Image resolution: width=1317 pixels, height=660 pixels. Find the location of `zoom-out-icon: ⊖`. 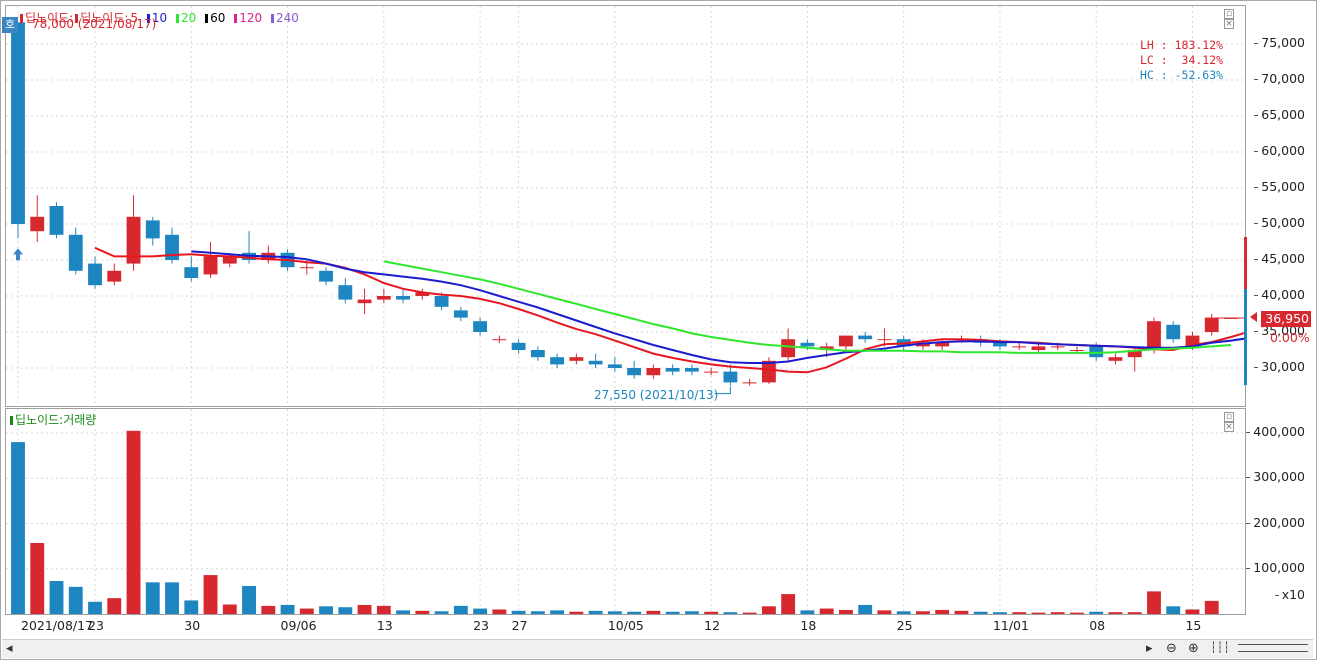

zoom-out-icon: ⊖ is located at coordinates (1171, 648).